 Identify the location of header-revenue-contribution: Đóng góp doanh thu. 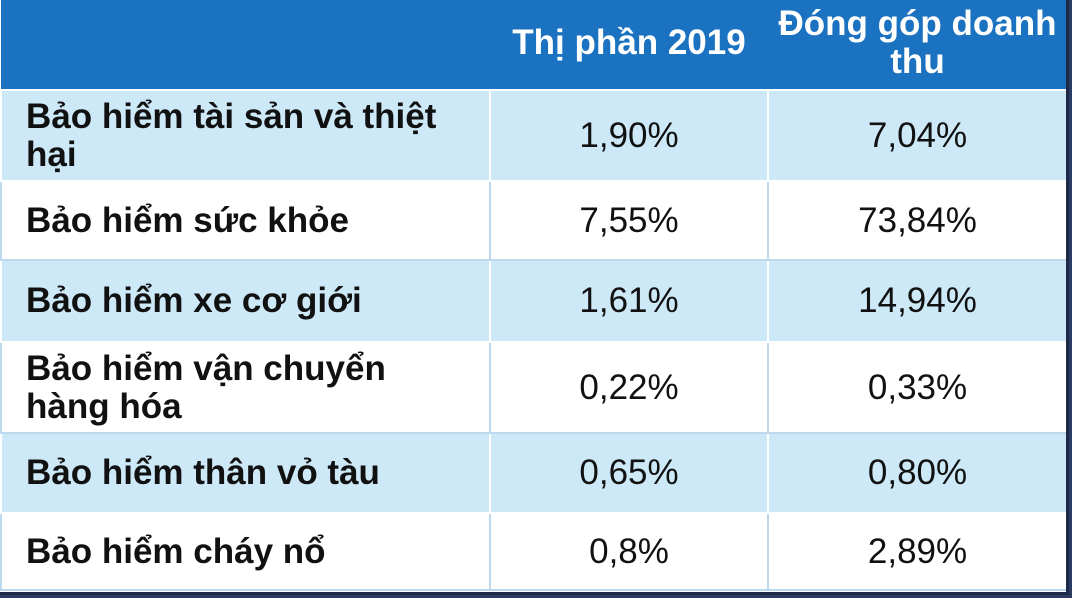
(917, 45).